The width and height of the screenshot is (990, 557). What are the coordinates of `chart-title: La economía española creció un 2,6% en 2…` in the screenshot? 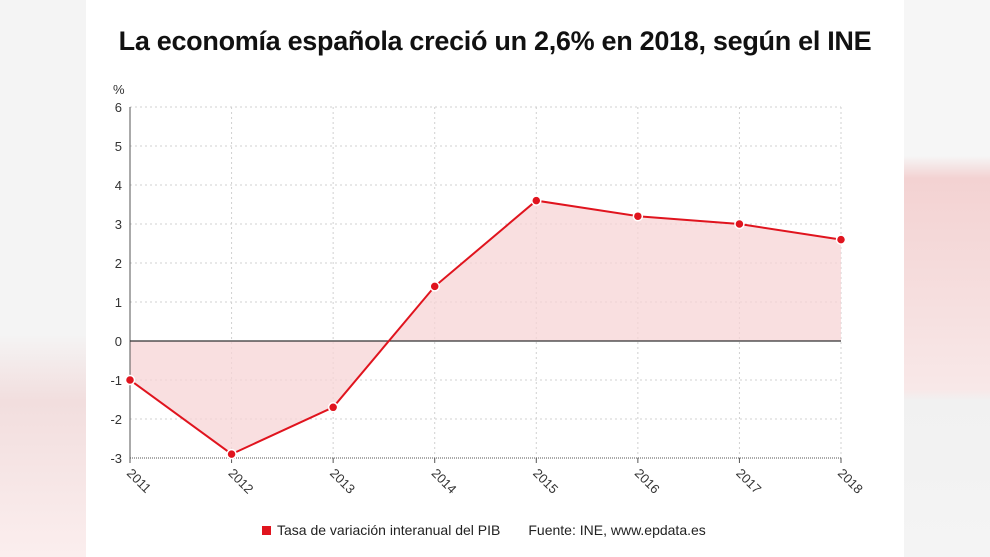 It's located at (495, 41).